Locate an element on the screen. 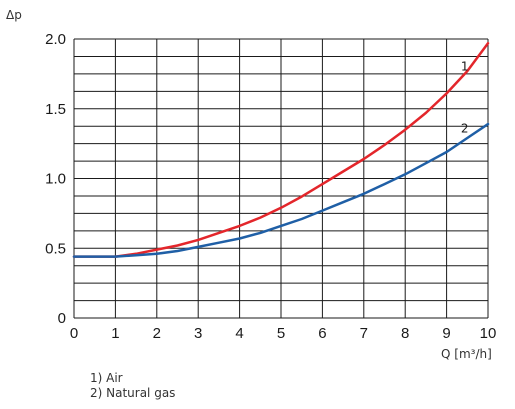 The width and height of the screenshot is (515, 409). x-tick-label: 2 is located at coordinates (157, 333).